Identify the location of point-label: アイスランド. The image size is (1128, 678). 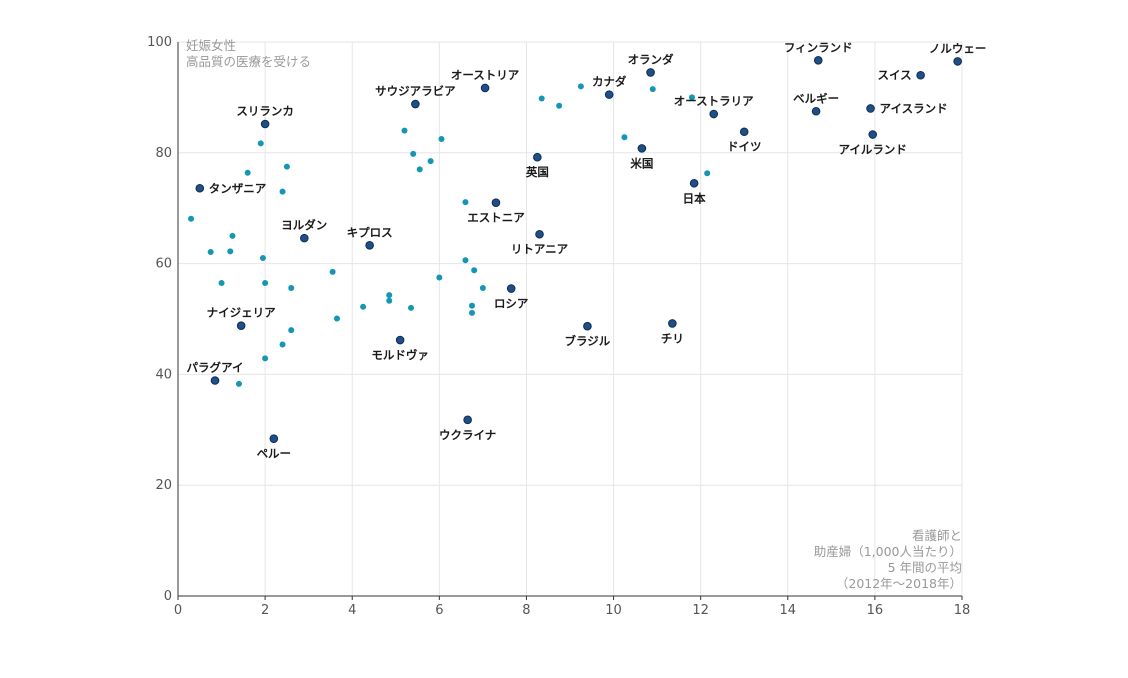
(914, 108).